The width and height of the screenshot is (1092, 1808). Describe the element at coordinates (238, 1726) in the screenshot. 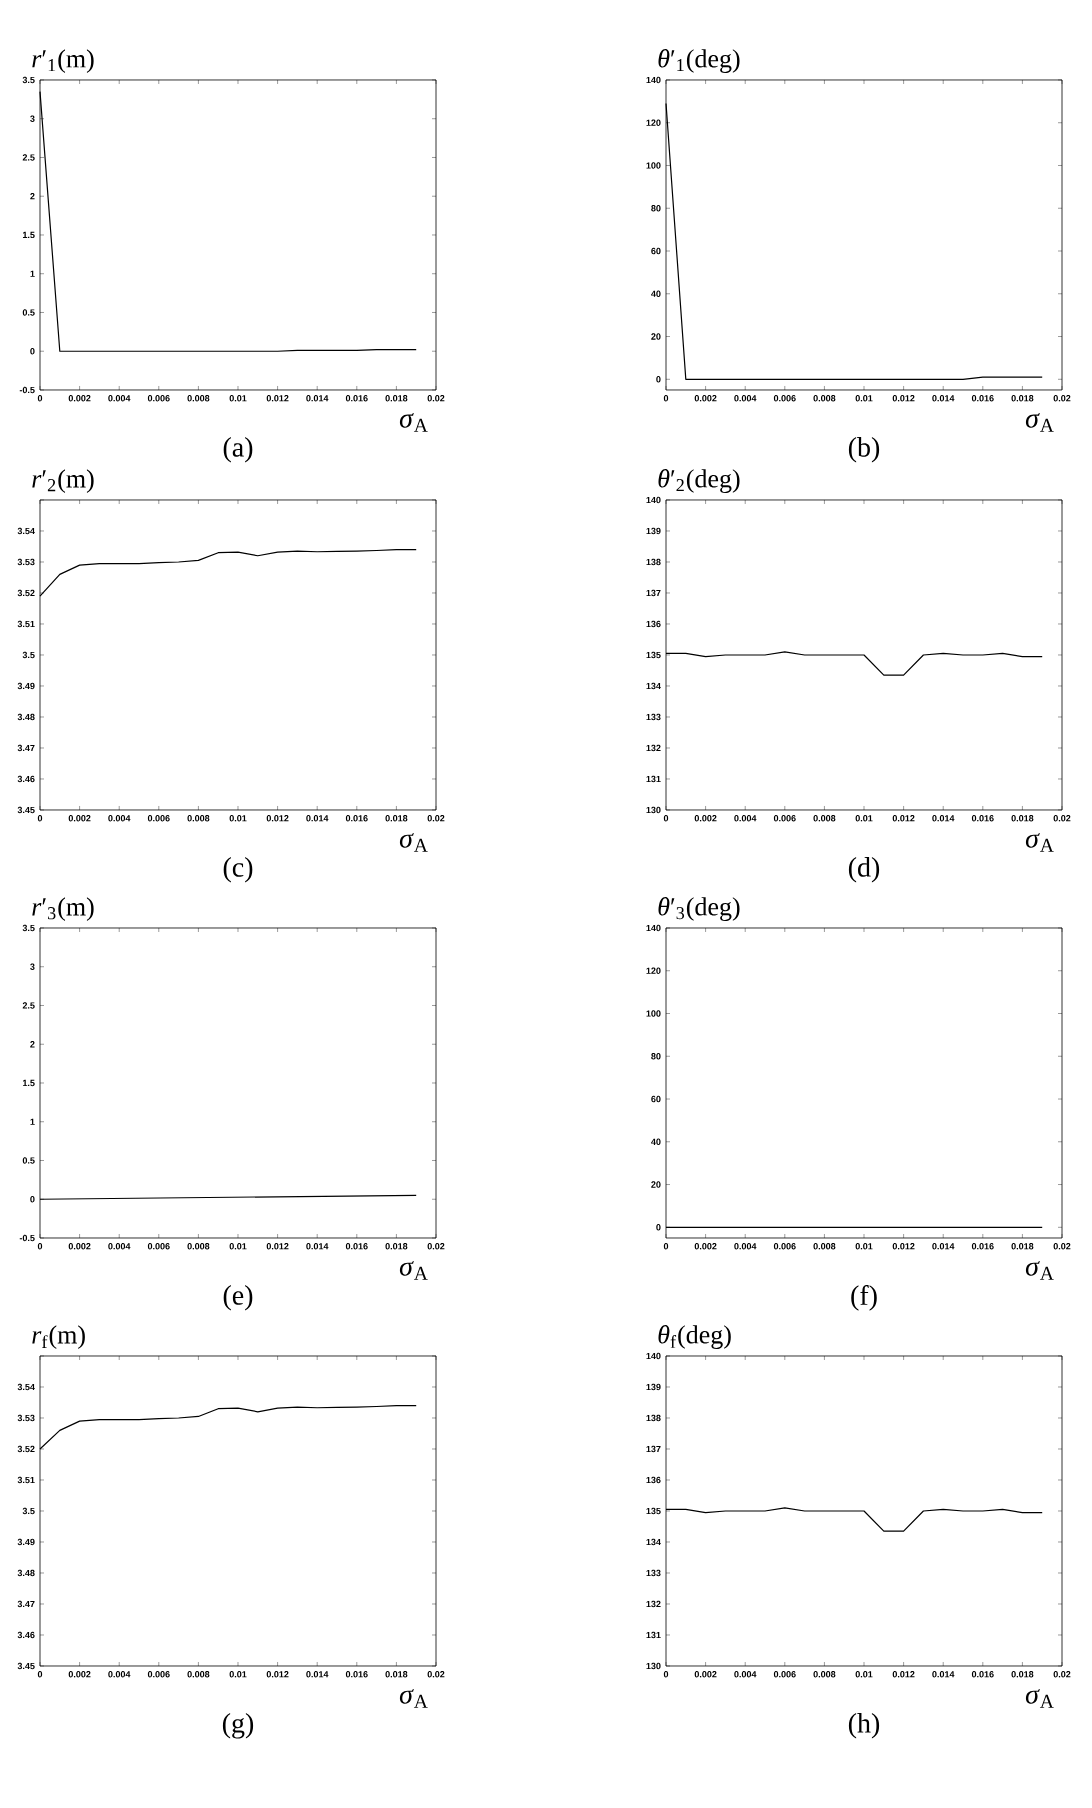

I see `text: (g)` at that location.